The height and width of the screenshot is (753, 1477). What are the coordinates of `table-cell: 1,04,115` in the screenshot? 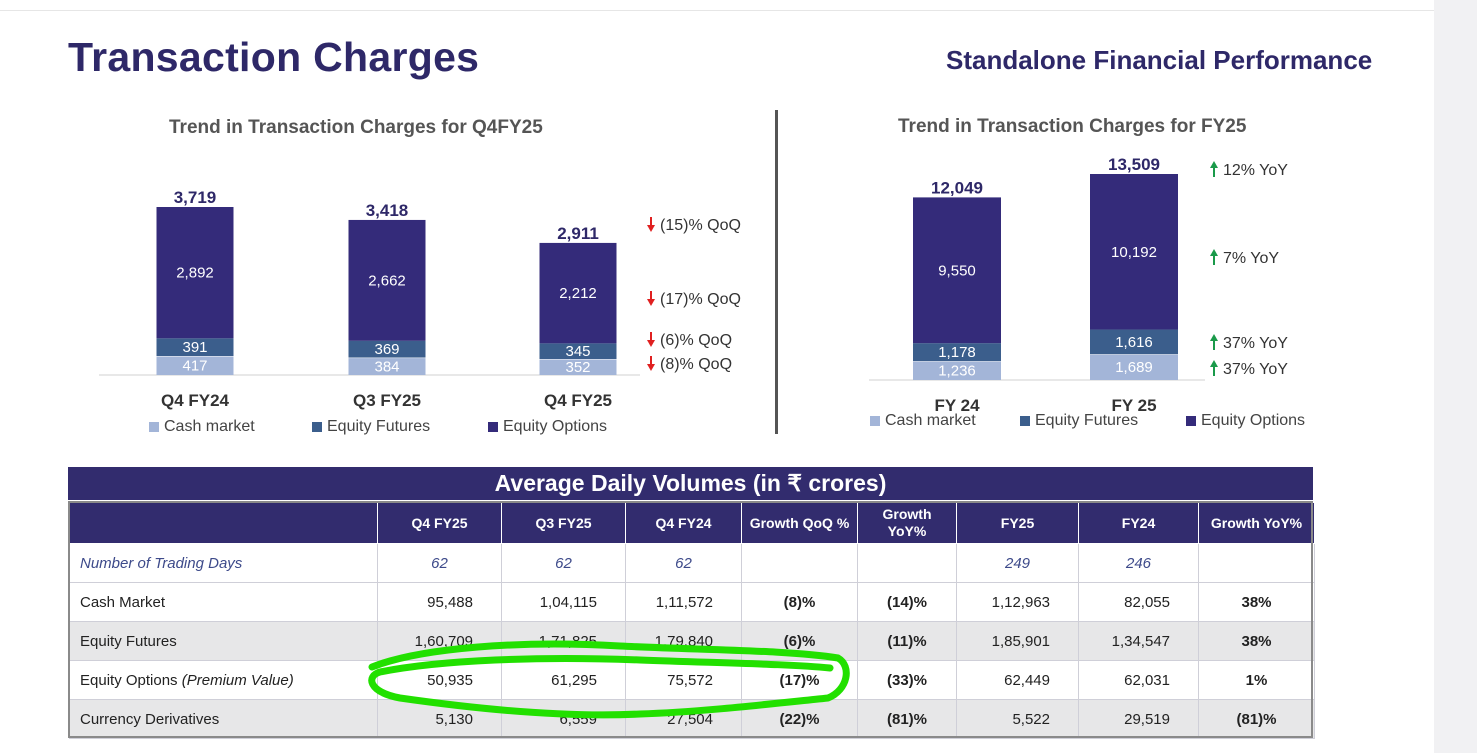 It's located at (563, 602).